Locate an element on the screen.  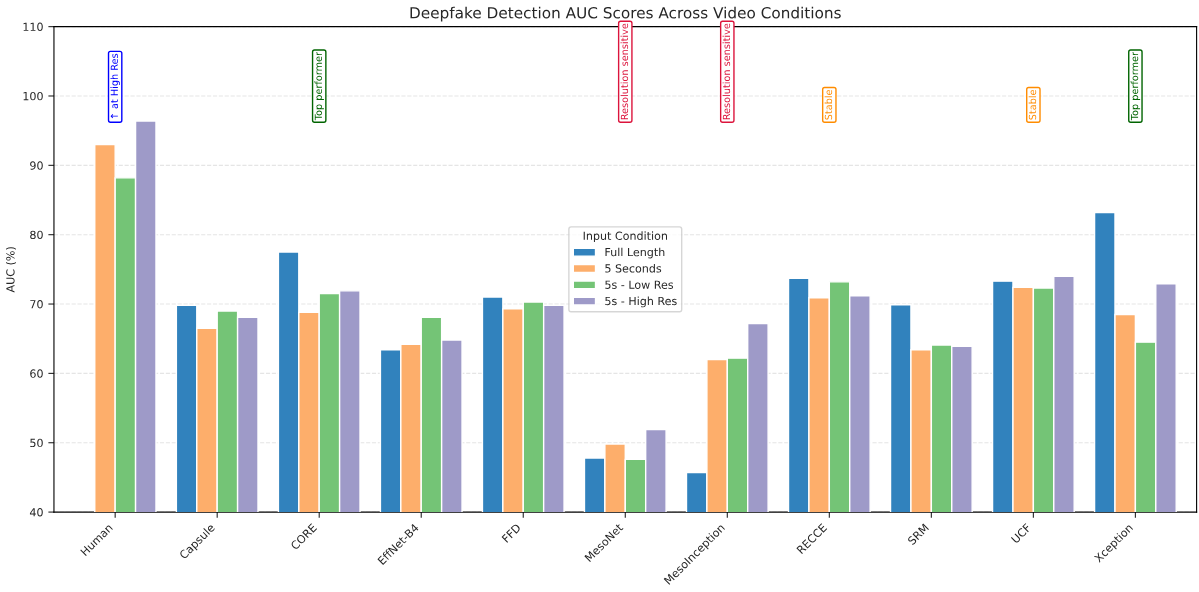
y-tick-label: 80 is located at coordinates (36, 235).